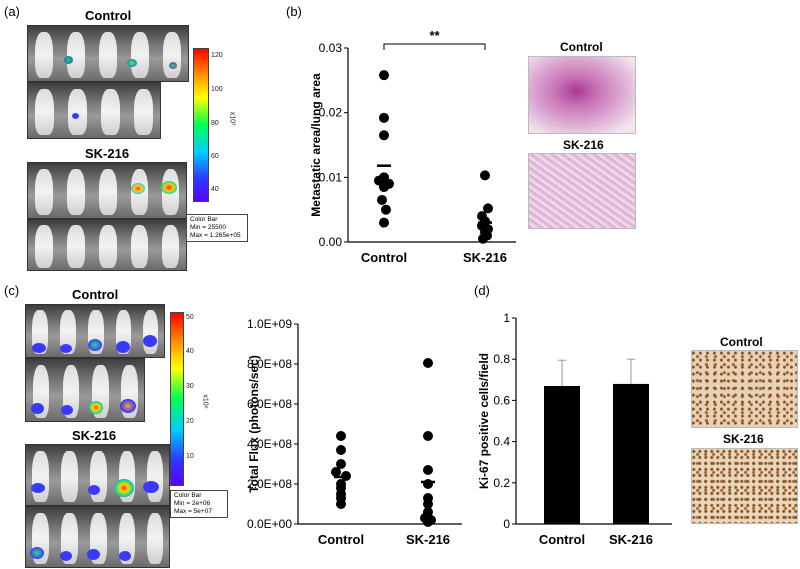 This screenshot has height=569, width=800. I want to click on panel-a-control-images-row2, so click(94, 110).